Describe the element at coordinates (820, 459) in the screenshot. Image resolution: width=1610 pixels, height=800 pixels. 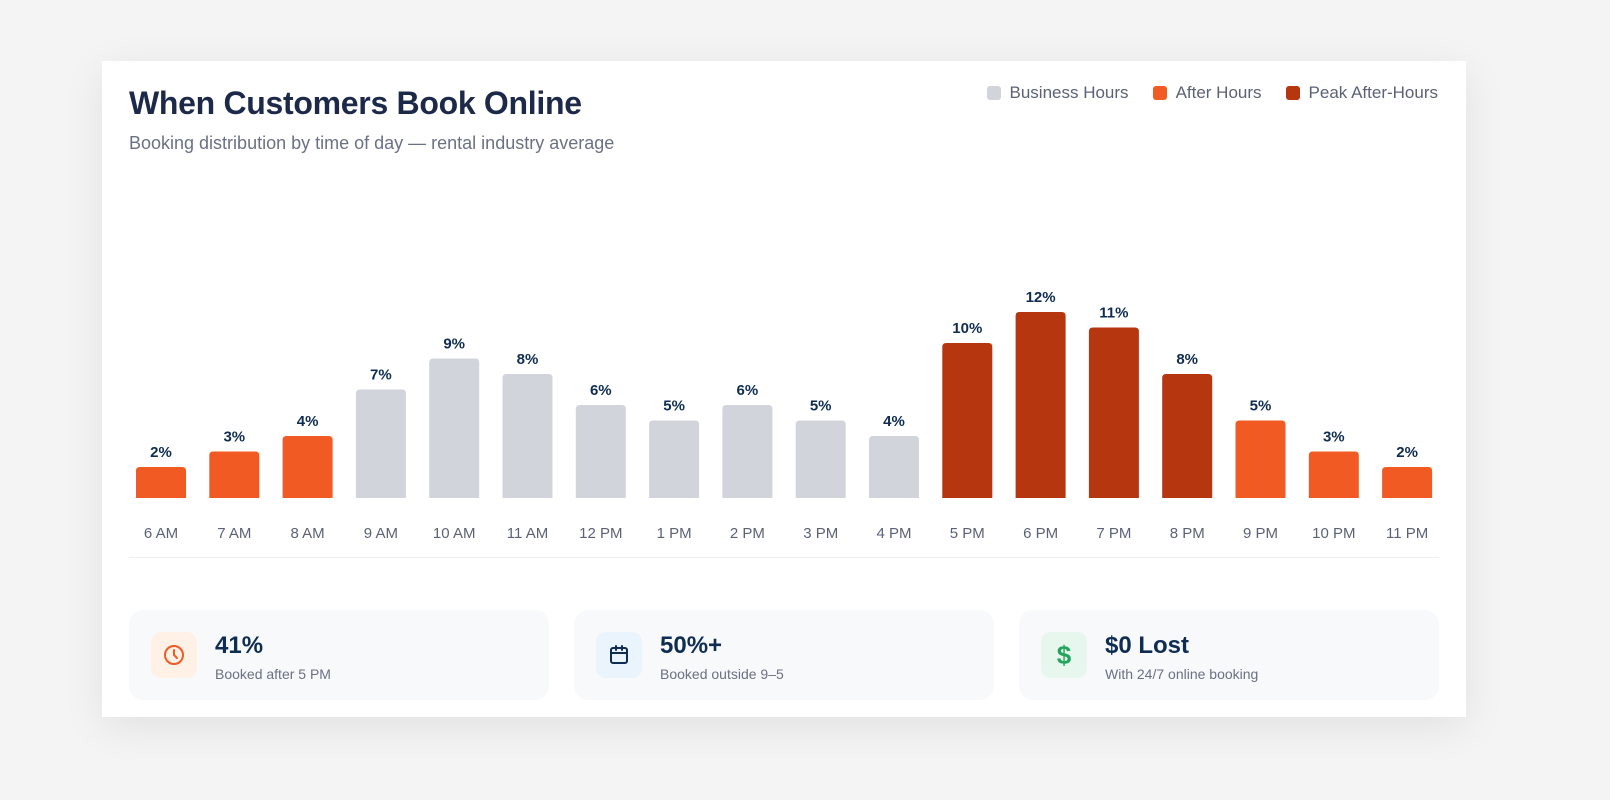
I see `bar-3-pm` at that location.